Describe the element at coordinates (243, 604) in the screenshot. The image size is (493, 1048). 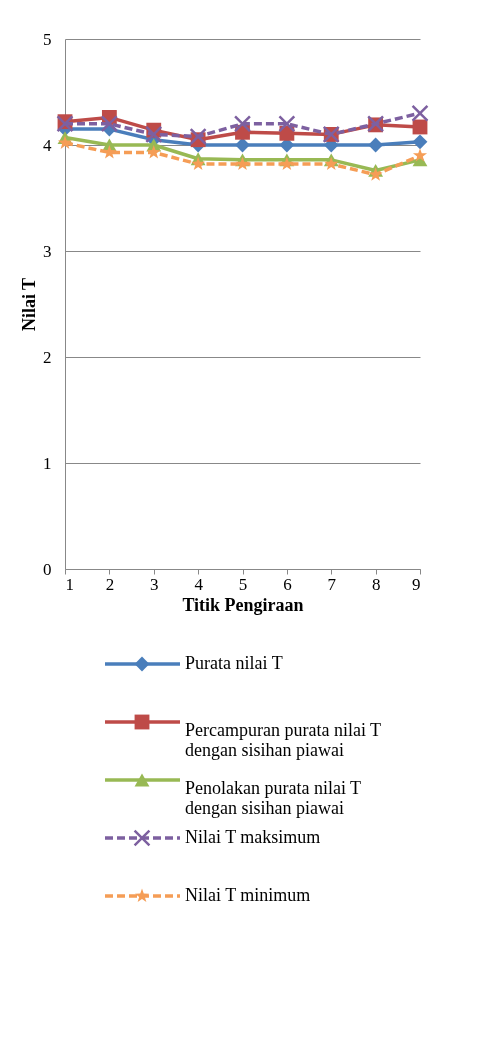
I see `x-axis-title: Titik Pengiraan` at that location.